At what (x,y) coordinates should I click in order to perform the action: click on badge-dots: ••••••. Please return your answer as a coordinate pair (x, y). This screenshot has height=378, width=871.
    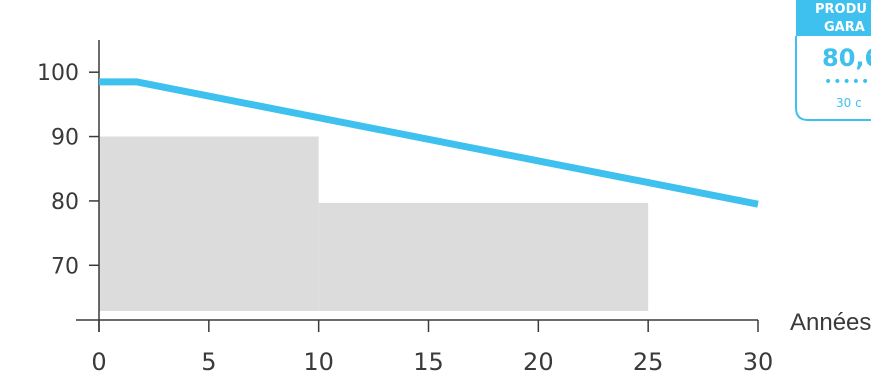
    Looking at the image, I should click on (847, 82).